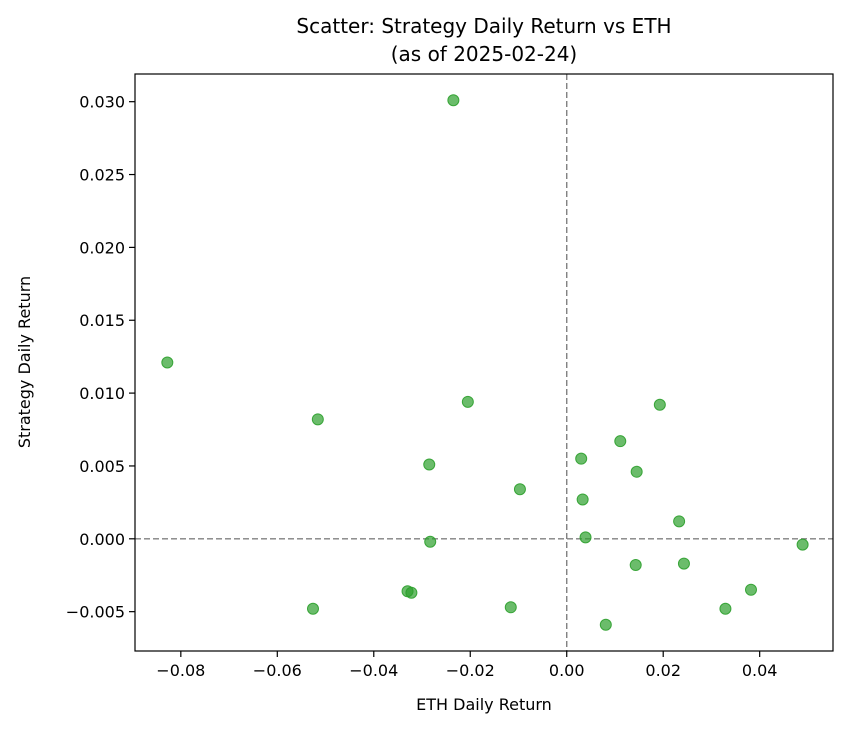  What do you see at coordinates (180, 670) in the screenshot?
I see `x-tick-label: −0.08` at bounding box center [180, 670].